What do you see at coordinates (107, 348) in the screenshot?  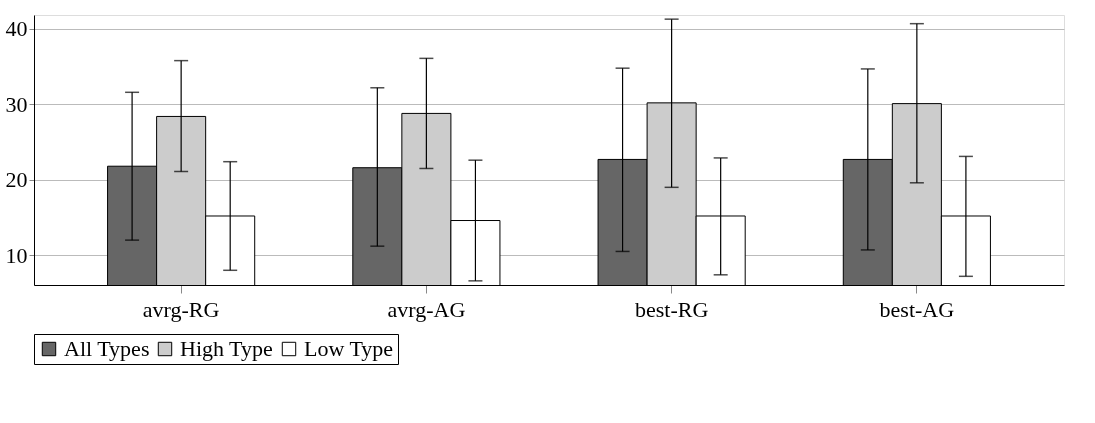 I see `legend-label: All Types` at bounding box center [107, 348].